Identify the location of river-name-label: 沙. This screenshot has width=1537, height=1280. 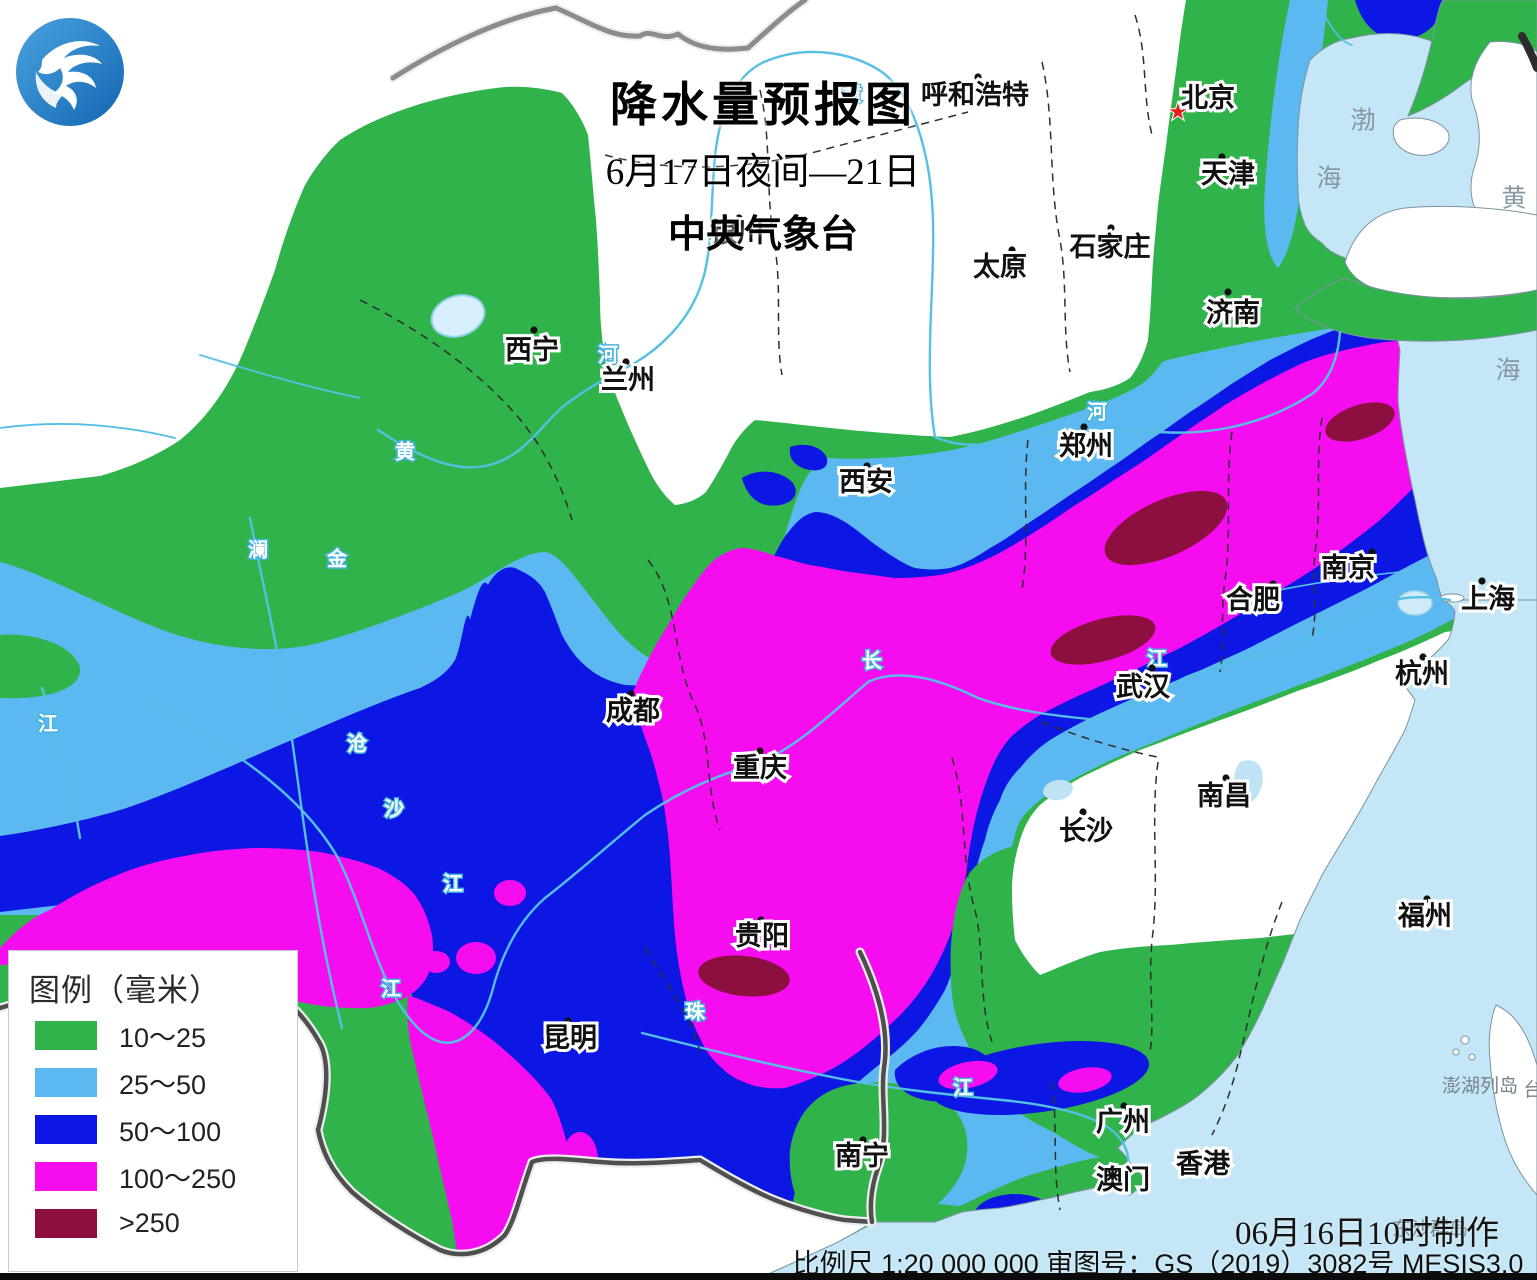
(394, 808).